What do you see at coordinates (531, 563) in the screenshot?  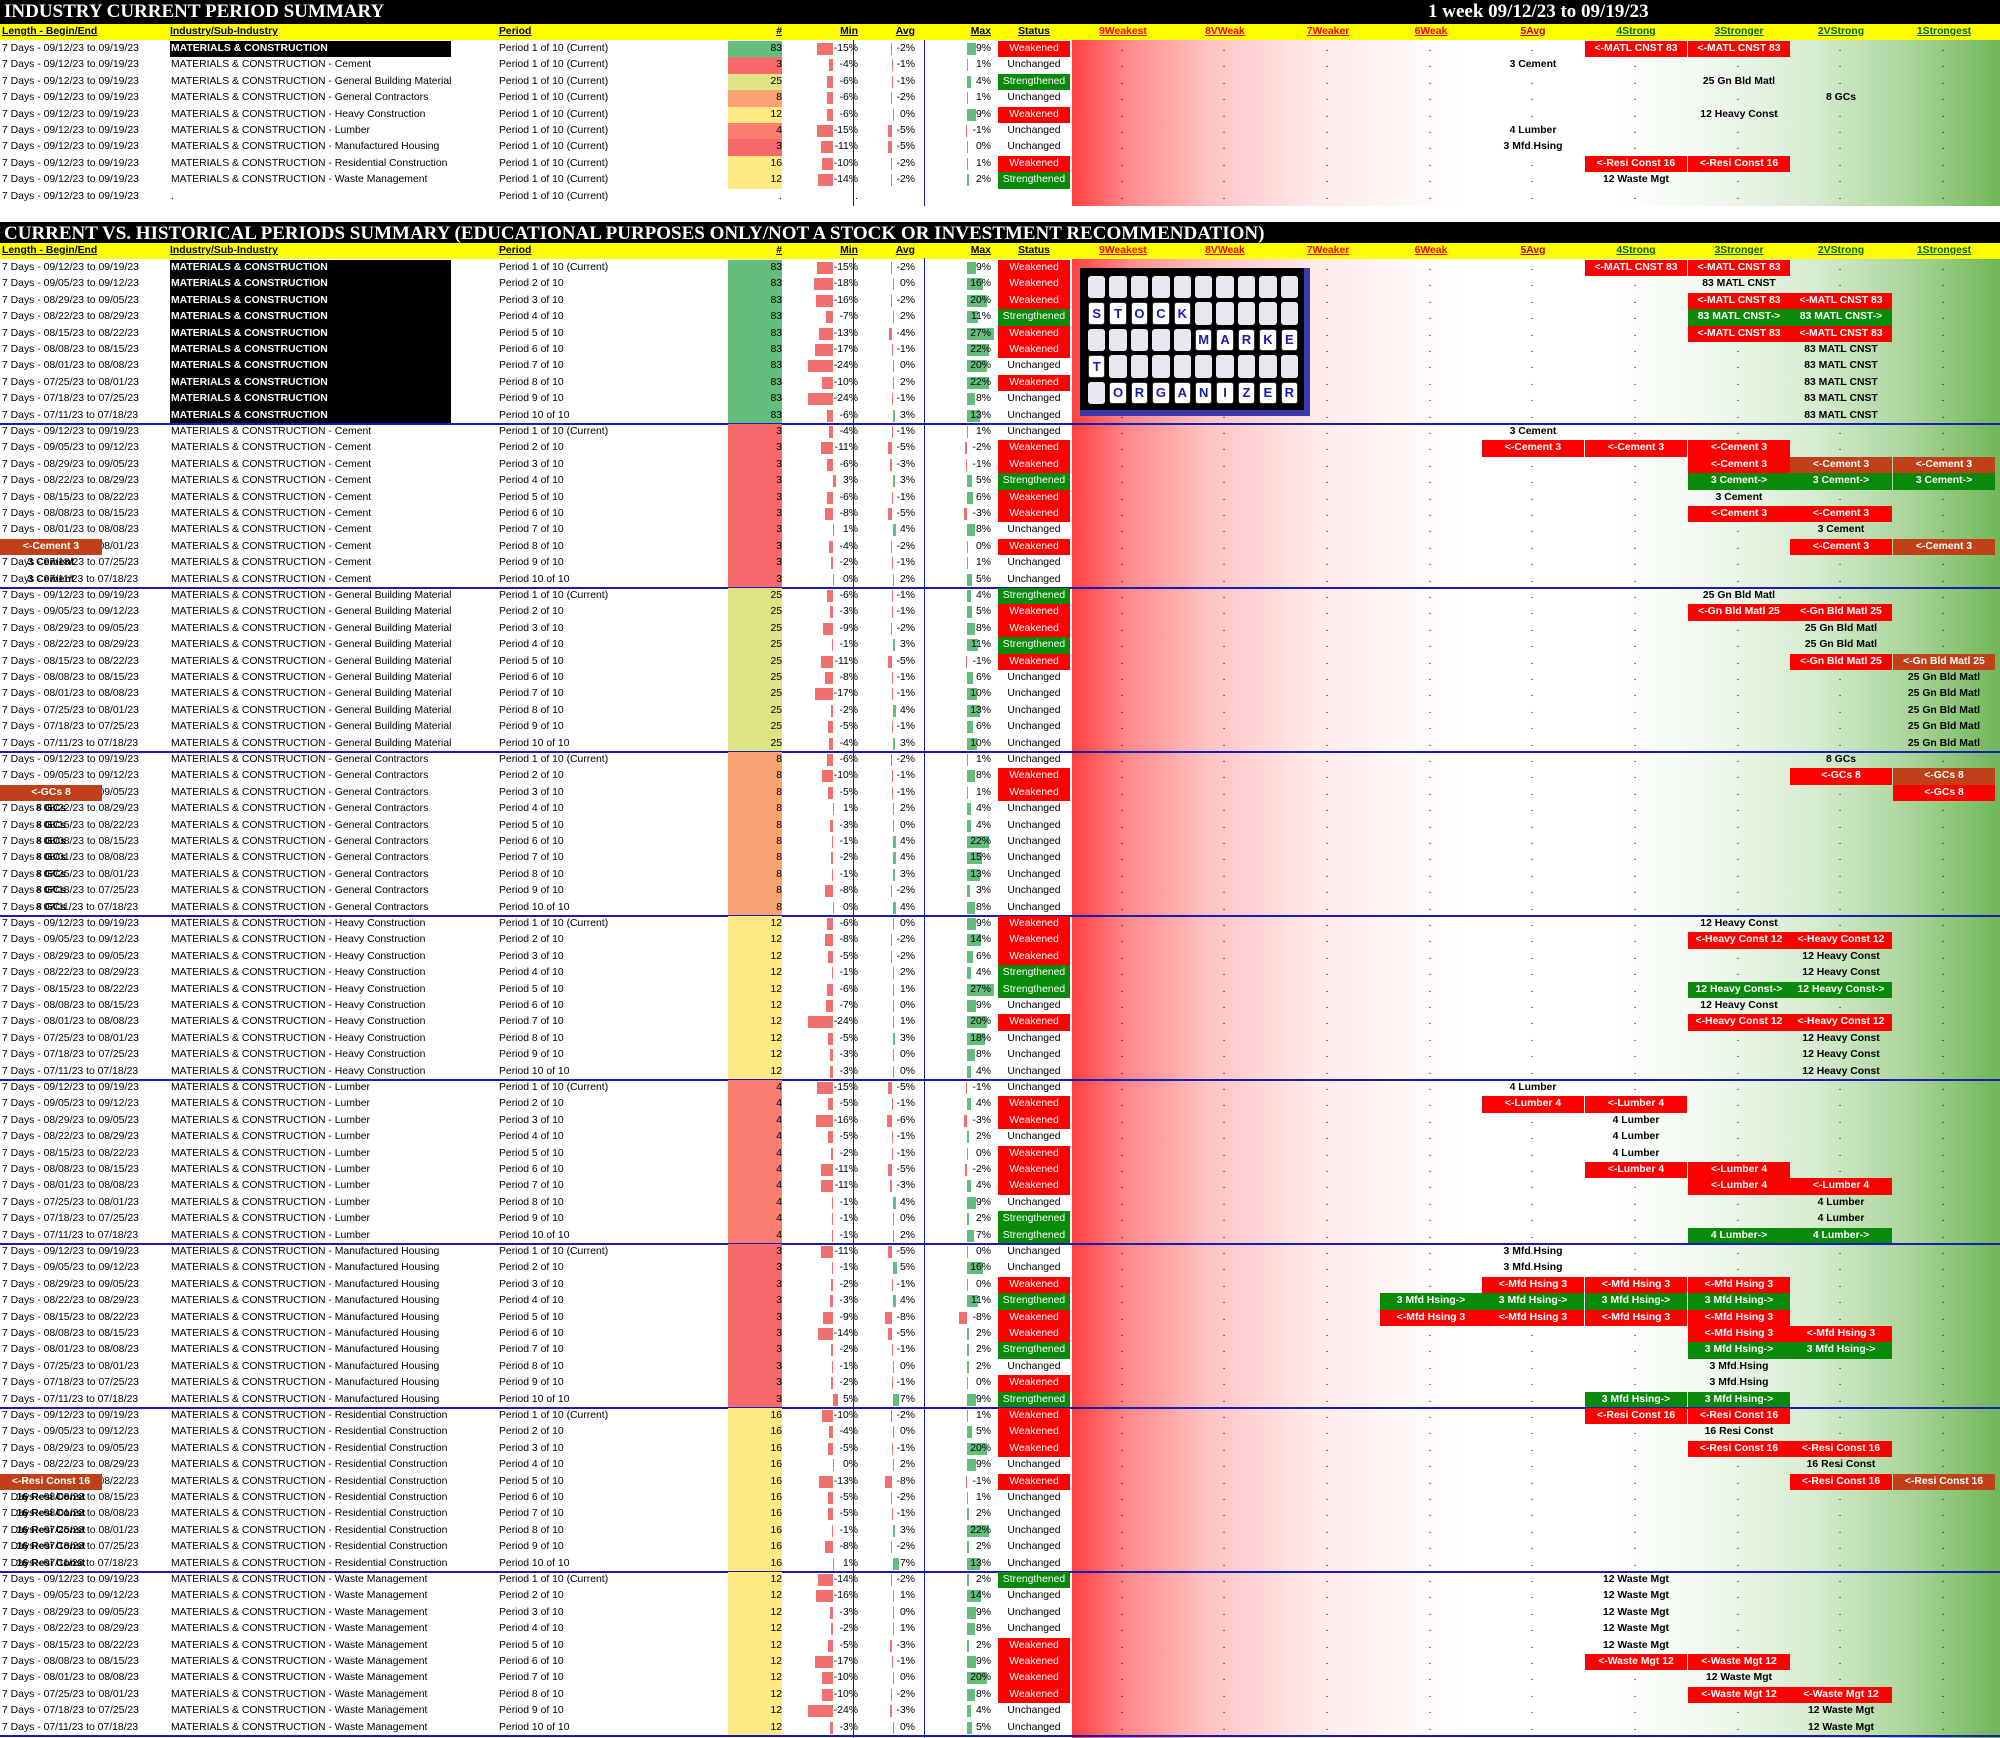 I see `period-label: Period 9 of 10` at bounding box center [531, 563].